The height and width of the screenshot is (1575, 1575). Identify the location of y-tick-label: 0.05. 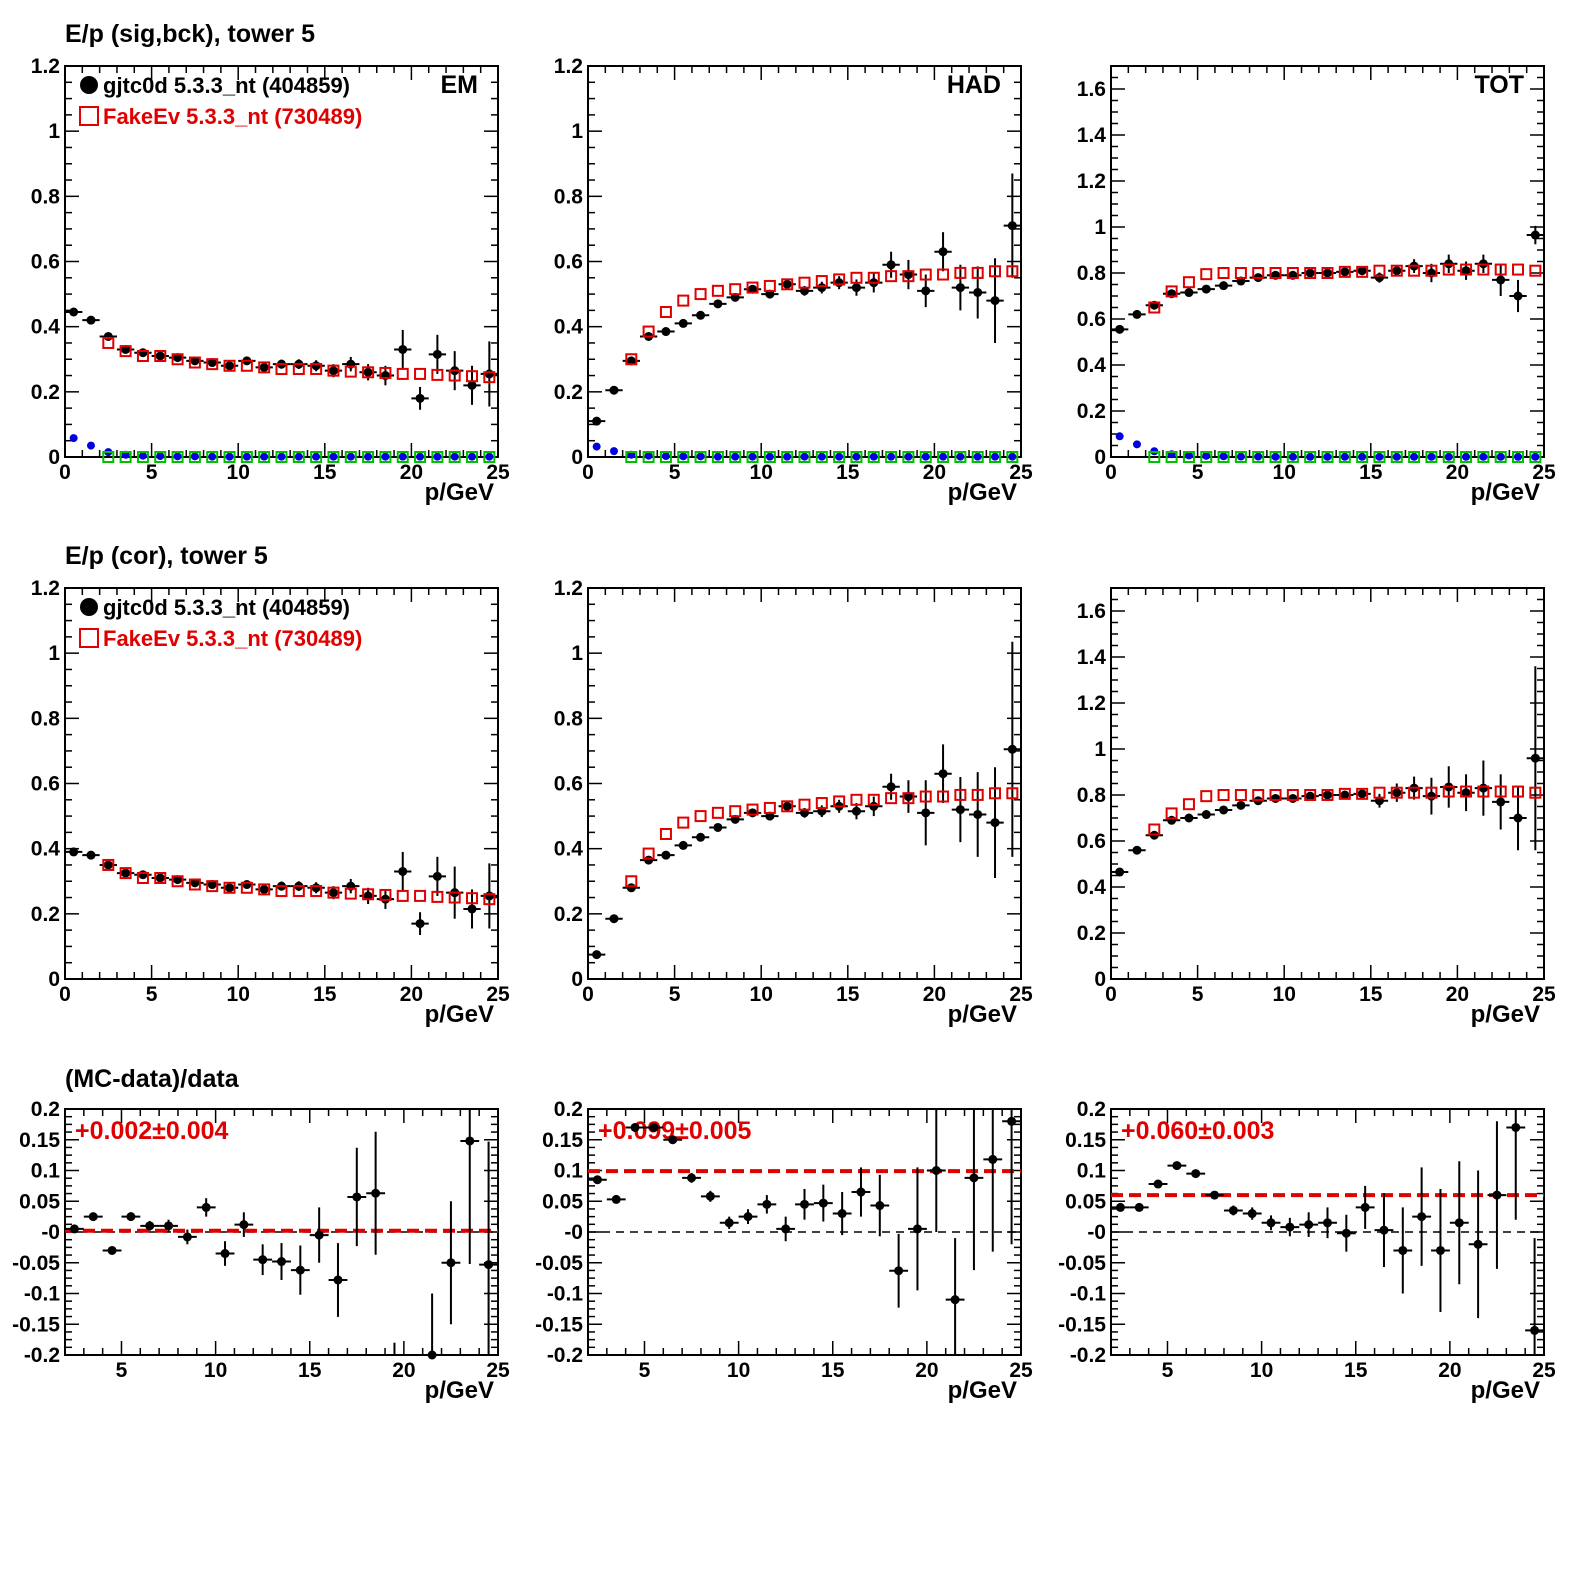
(39, 1201).